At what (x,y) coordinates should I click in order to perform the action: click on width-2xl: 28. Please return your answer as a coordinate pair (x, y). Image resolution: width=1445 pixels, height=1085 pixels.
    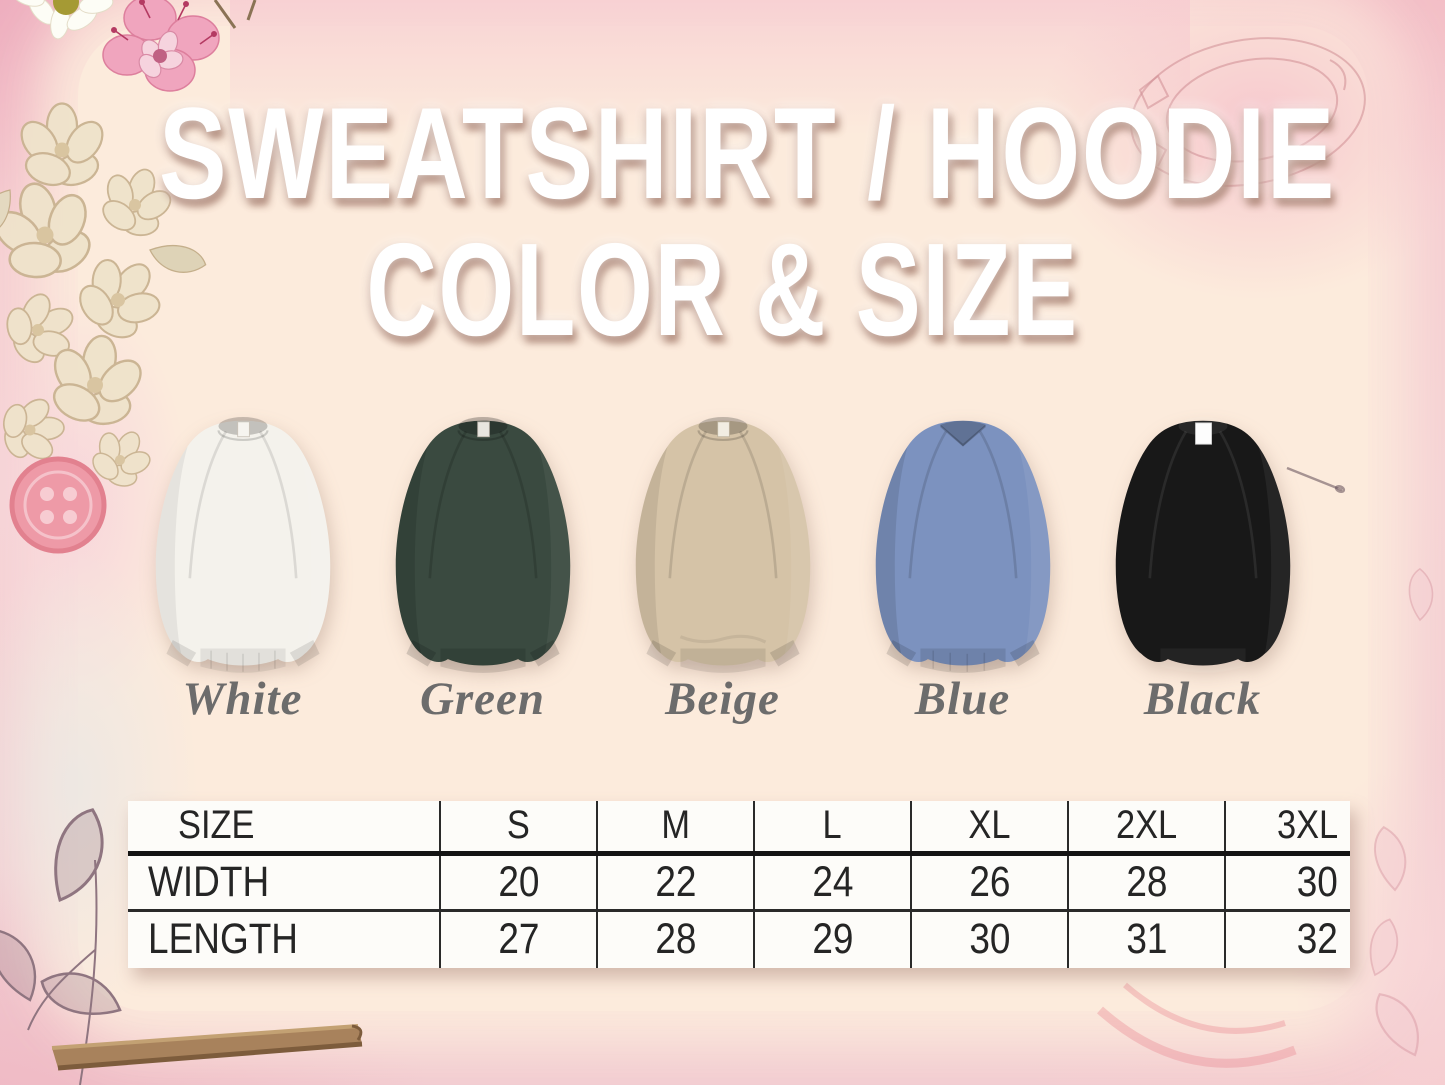
    Looking at the image, I should click on (1146, 882).